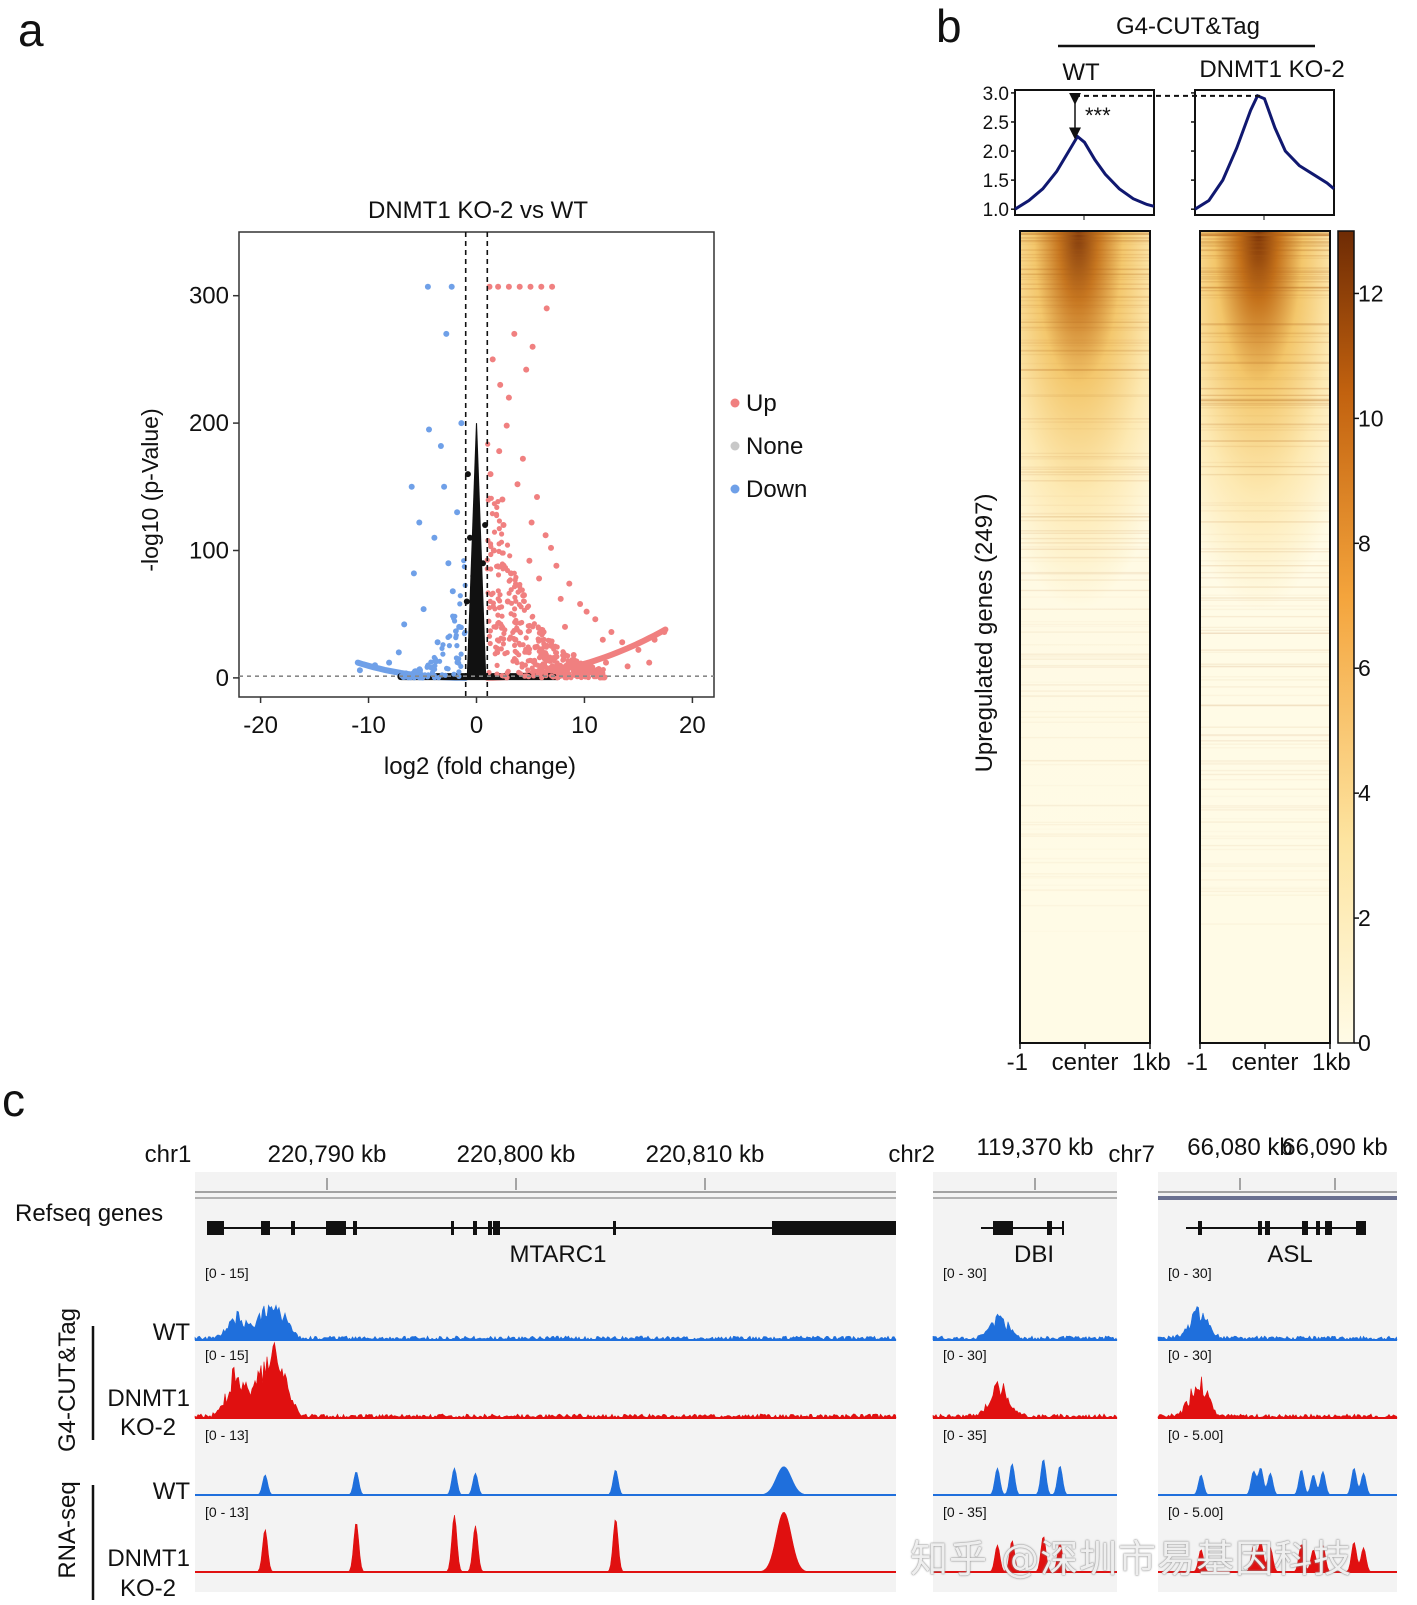  Describe the element at coordinates (949, 26) in the screenshot. I see `panel-label-b: b` at that location.